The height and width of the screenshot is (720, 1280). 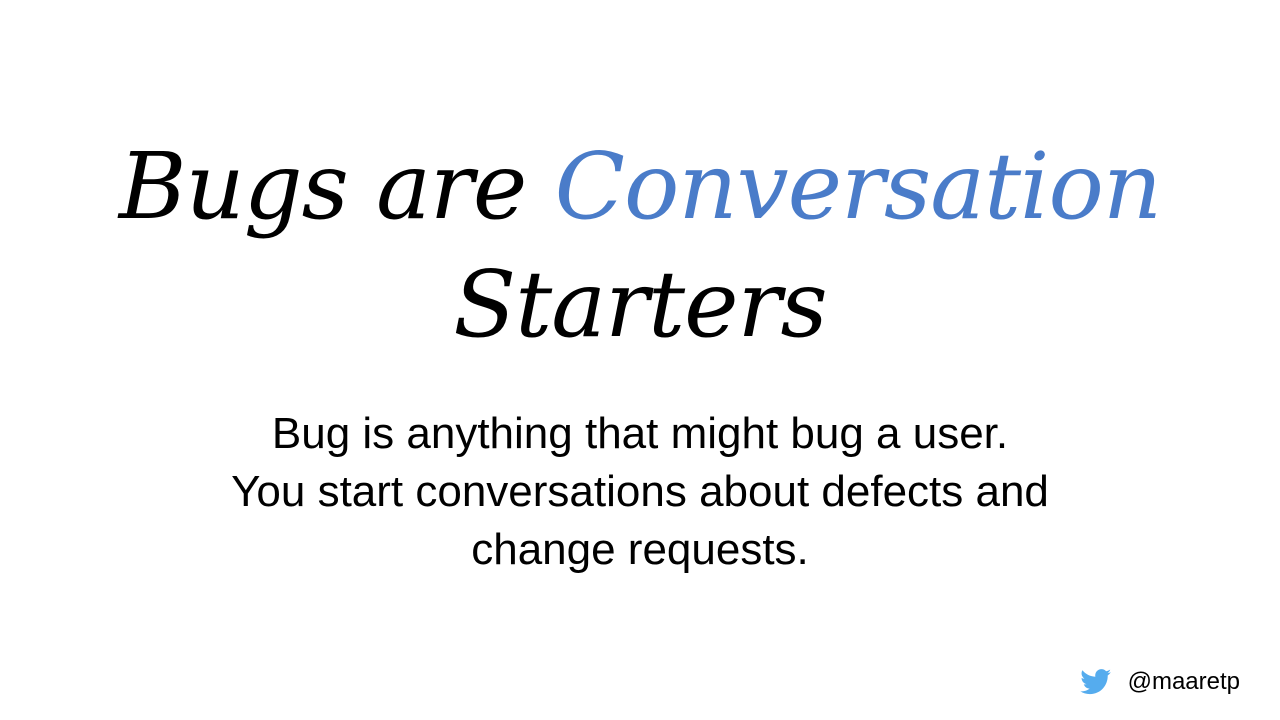 What do you see at coordinates (336, 186) in the screenshot?
I see `title-part1: Bugs are` at bounding box center [336, 186].